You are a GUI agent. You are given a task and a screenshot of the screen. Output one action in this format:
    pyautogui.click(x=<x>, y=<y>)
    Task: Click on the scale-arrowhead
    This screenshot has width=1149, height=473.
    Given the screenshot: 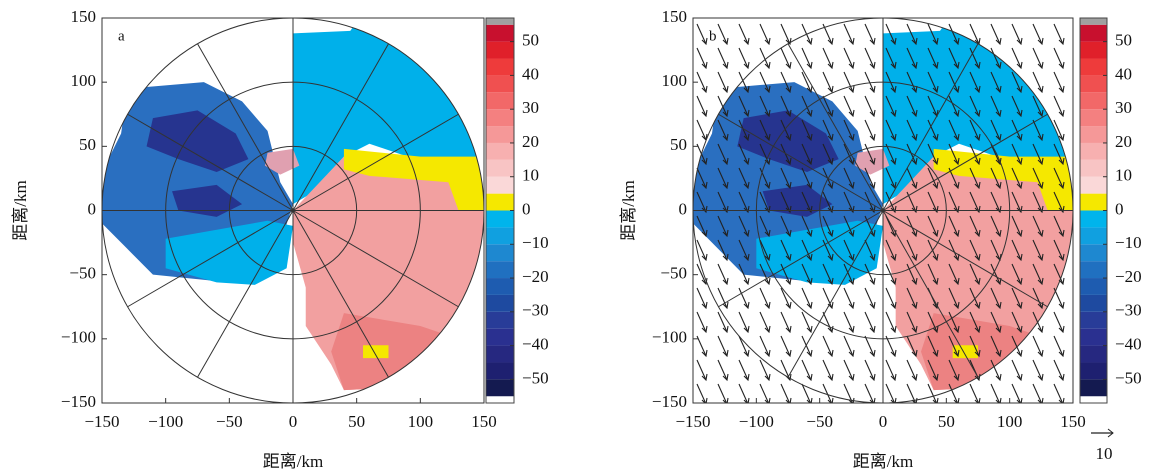 What is the action you would take?
    pyautogui.click(x=1110, y=433)
    